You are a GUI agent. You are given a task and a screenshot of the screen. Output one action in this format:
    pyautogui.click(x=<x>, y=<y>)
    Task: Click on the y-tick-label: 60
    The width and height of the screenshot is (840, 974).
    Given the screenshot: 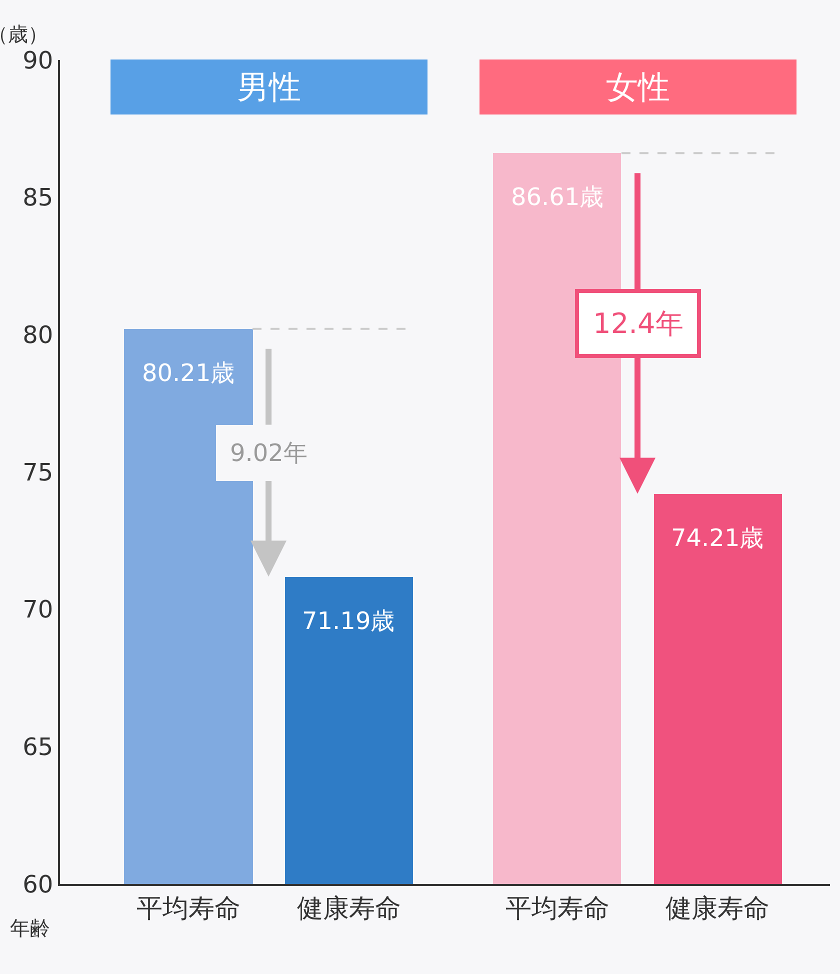 What is the action you would take?
    pyautogui.click(x=38, y=884)
    